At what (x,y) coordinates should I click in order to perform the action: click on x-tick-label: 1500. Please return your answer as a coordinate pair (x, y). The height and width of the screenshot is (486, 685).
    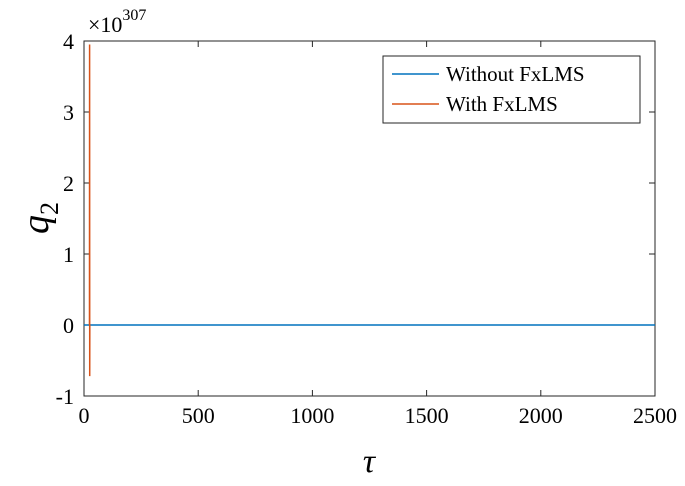
    Looking at the image, I should click on (427, 415).